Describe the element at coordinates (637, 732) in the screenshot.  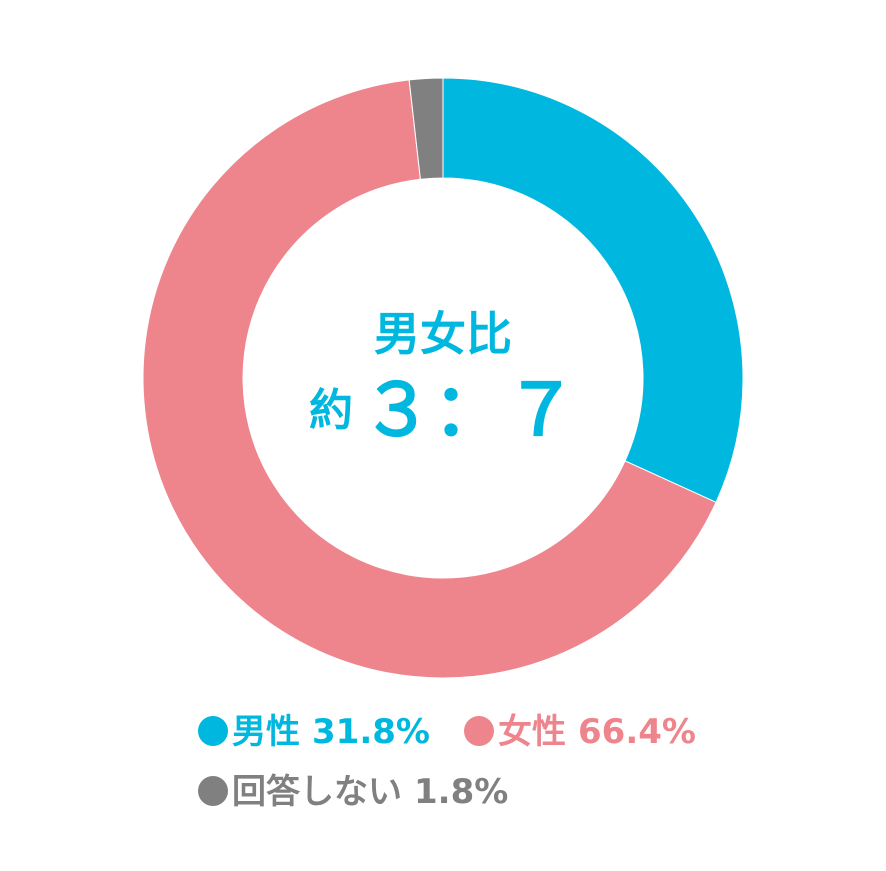
I see `legend-value: 66.4%` at that location.